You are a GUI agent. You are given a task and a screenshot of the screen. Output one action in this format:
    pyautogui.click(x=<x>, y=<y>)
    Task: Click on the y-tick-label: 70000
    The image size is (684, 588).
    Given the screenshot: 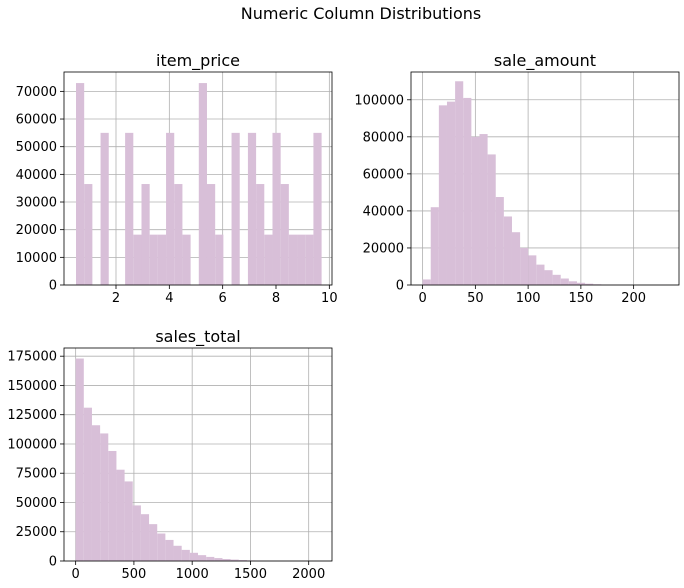 What is the action you would take?
    pyautogui.click(x=36, y=92)
    